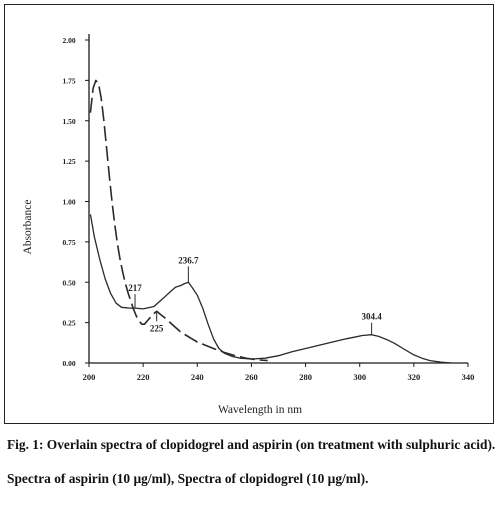  What do you see at coordinates (197, 377) in the screenshot?
I see `x-tick-label: 240` at bounding box center [197, 377].